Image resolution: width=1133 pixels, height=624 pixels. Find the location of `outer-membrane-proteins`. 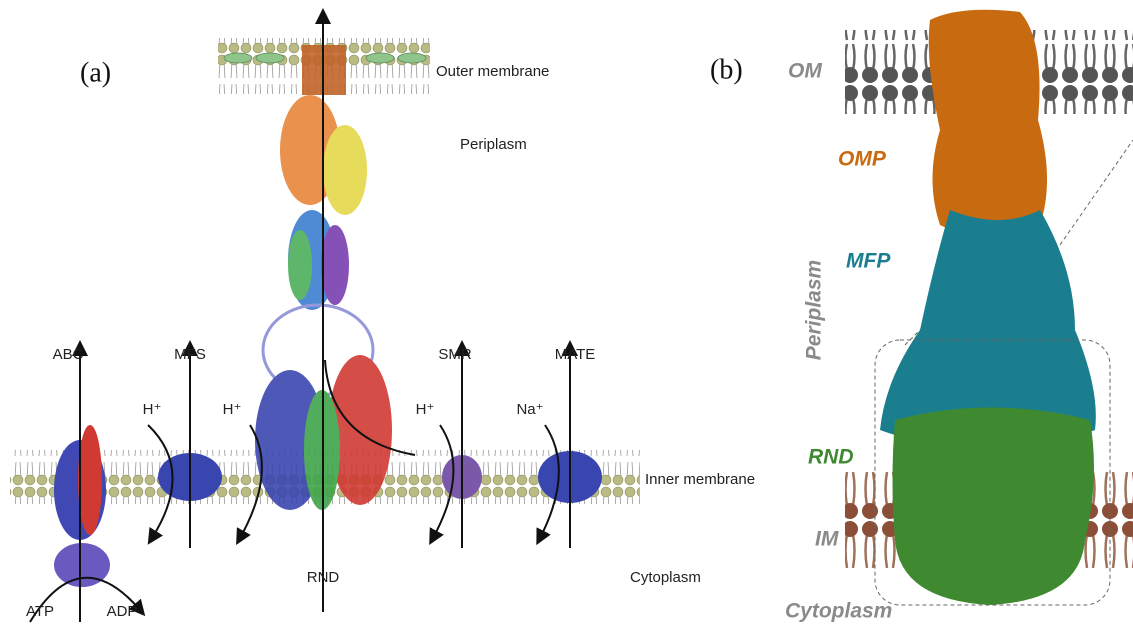

outer-membrane-proteins is located at coordinates (325, 58).